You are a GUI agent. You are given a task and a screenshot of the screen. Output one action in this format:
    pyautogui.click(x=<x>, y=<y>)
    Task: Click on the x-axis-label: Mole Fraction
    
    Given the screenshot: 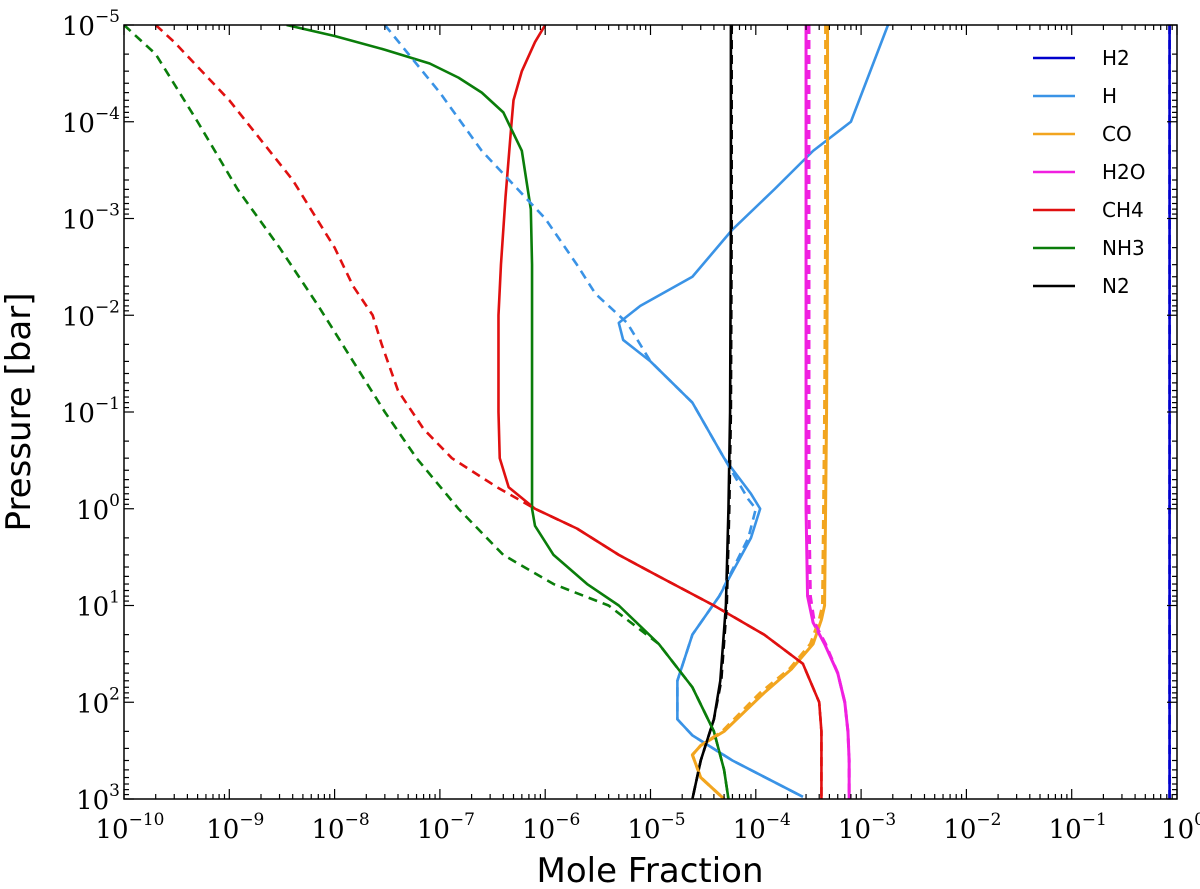 What is the action you would take?
    pyautogui.click(x=649, y=870)
    